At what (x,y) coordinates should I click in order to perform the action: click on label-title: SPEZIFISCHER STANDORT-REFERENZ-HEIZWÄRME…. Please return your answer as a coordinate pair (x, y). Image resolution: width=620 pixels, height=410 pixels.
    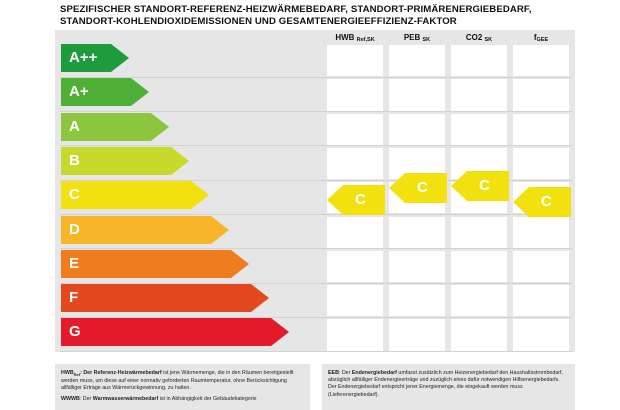
    Looking at the image, I should click on (330, 15).